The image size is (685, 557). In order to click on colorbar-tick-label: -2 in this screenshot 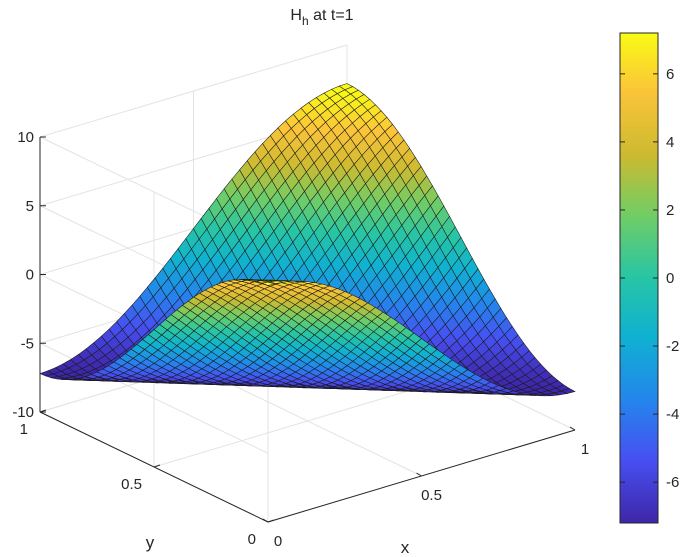, I will do `click(672, 346)`.